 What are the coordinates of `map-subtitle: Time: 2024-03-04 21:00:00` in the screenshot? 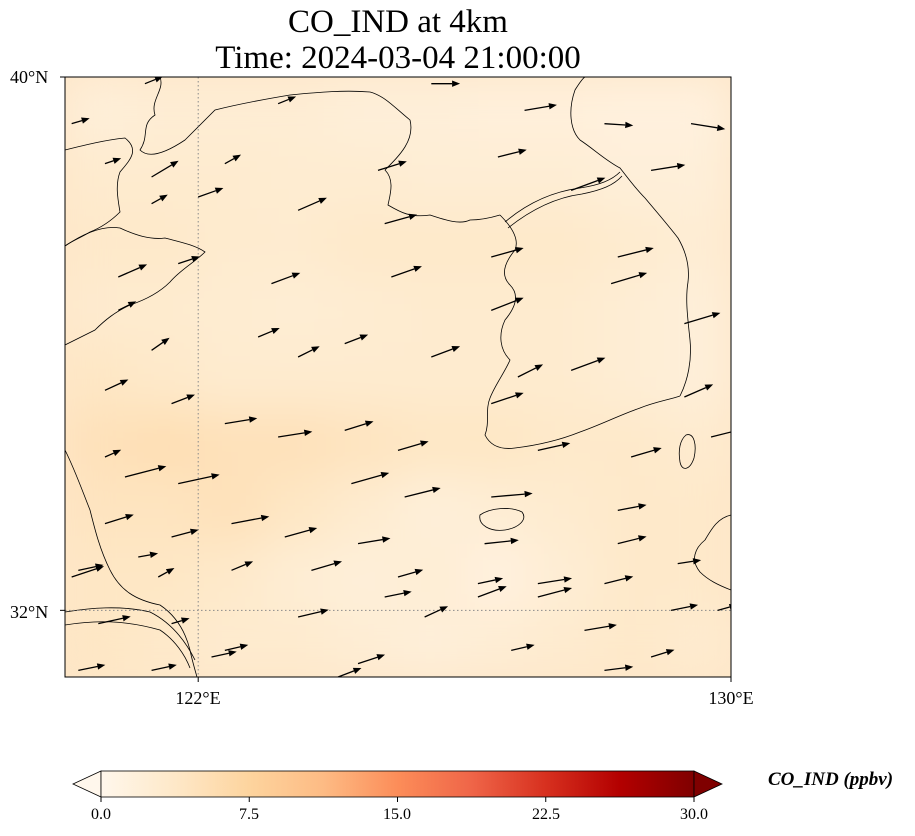 It's located at (398, 58).